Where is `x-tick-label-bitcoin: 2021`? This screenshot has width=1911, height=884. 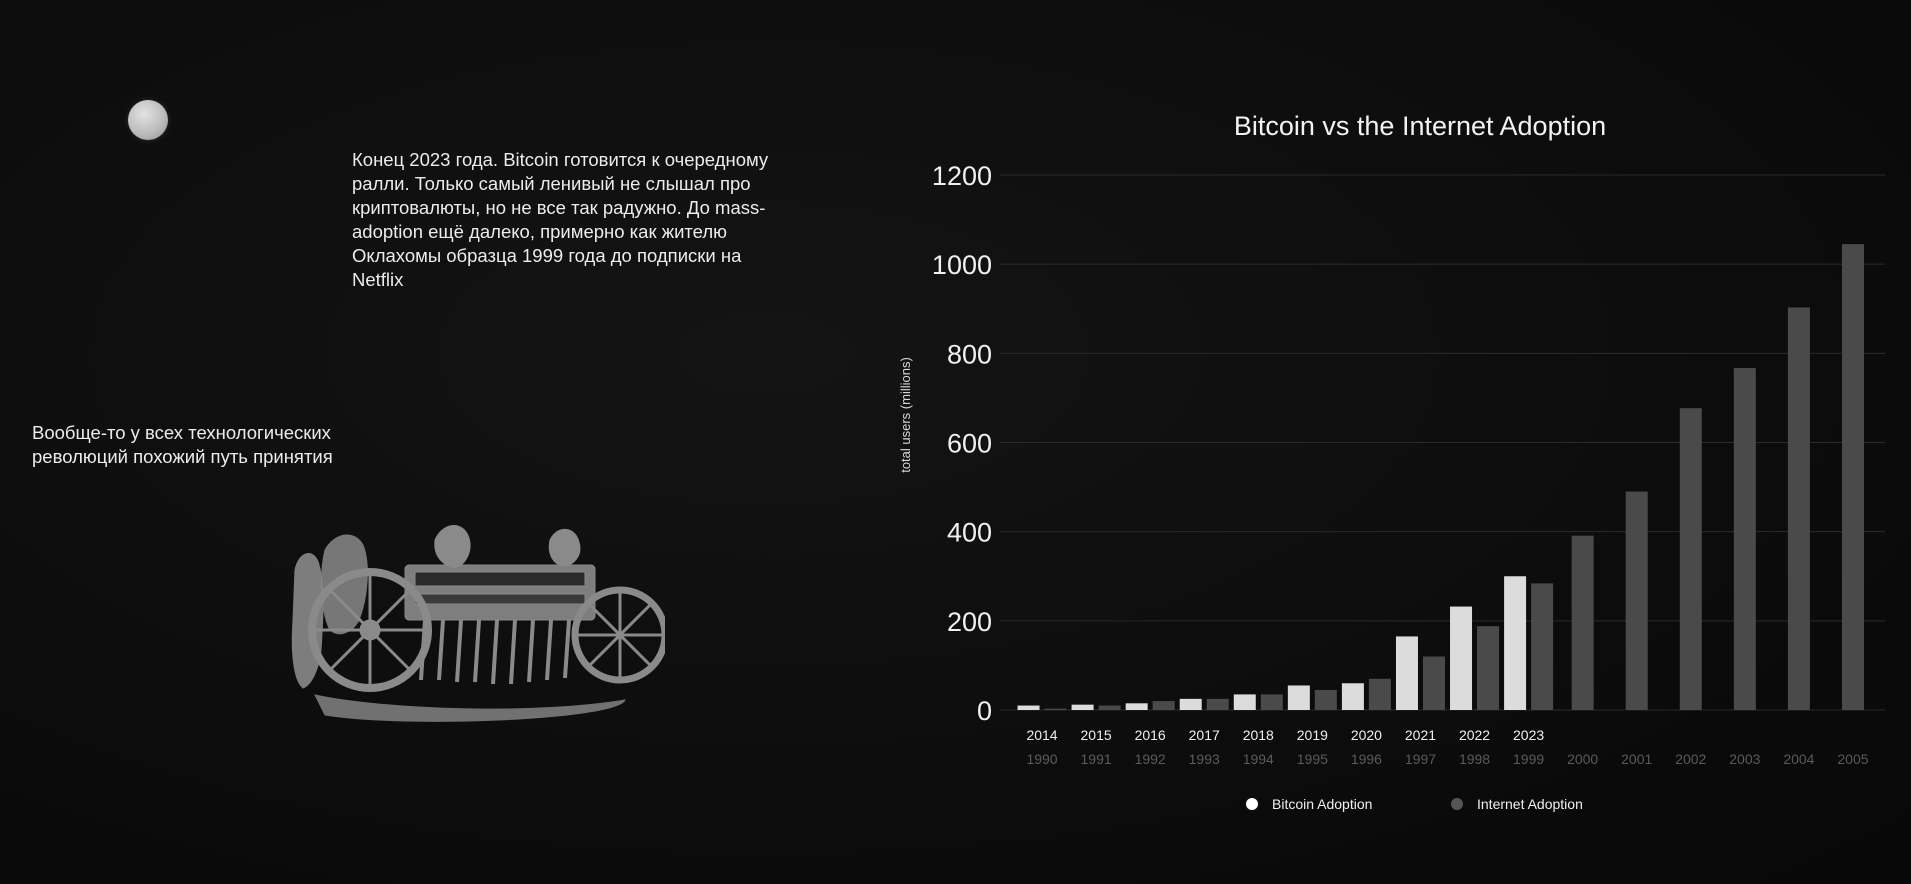
x-tick-label-bitcoin: 2021 is located at coordinates (1420, 735).